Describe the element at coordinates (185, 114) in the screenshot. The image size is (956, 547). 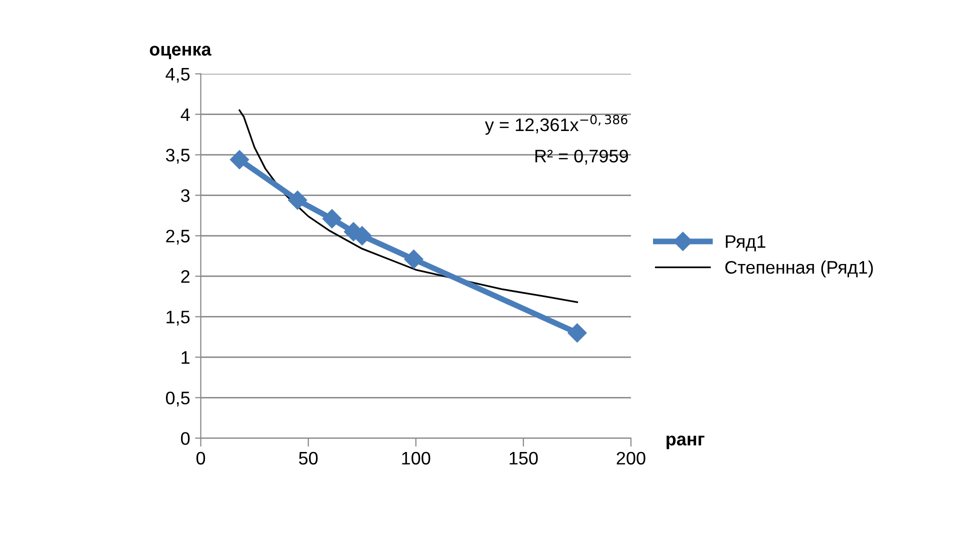
I see `y-tick-label: 4` at that location.